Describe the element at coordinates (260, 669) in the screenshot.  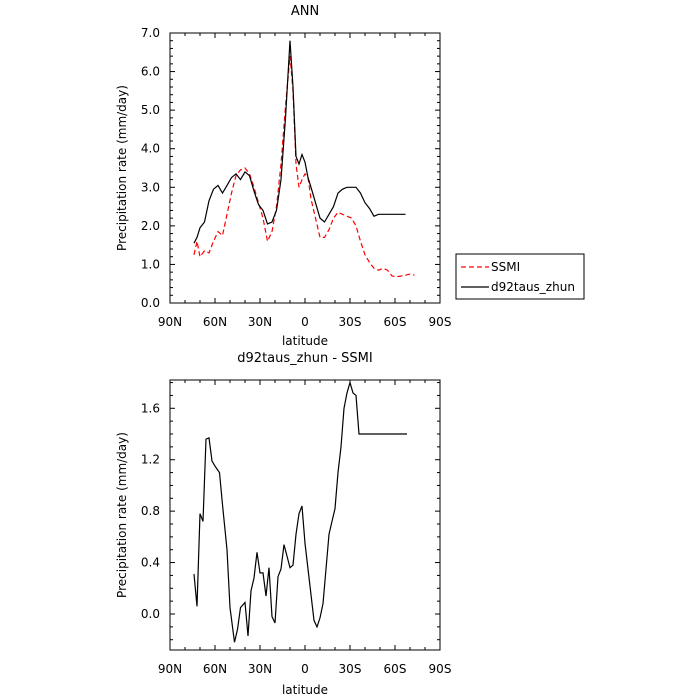
I see `bottom-x-tick-label: 30N` at that location.